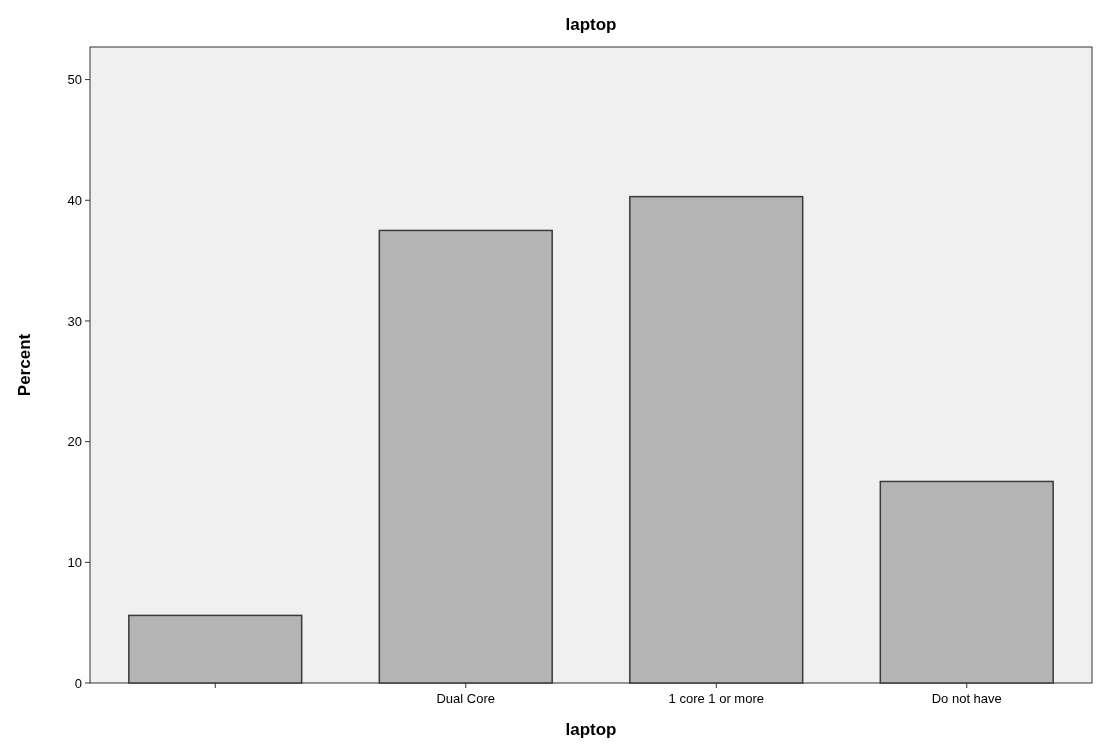 Image resolution: width=1104 pixels, height=753 pixels. Describe the element at coordinates (78, 683) in the screenshot. I see `y-tick-label: 0` at that location.